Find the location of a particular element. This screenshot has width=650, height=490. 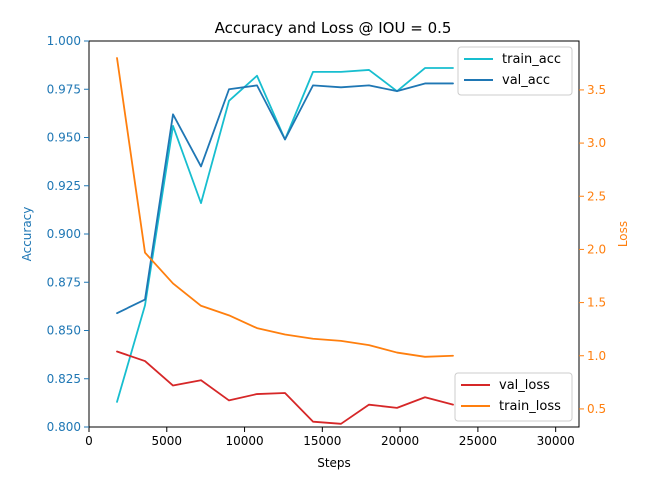

y-left-tick-label: 0.975 is located at coordinates (64, 89).